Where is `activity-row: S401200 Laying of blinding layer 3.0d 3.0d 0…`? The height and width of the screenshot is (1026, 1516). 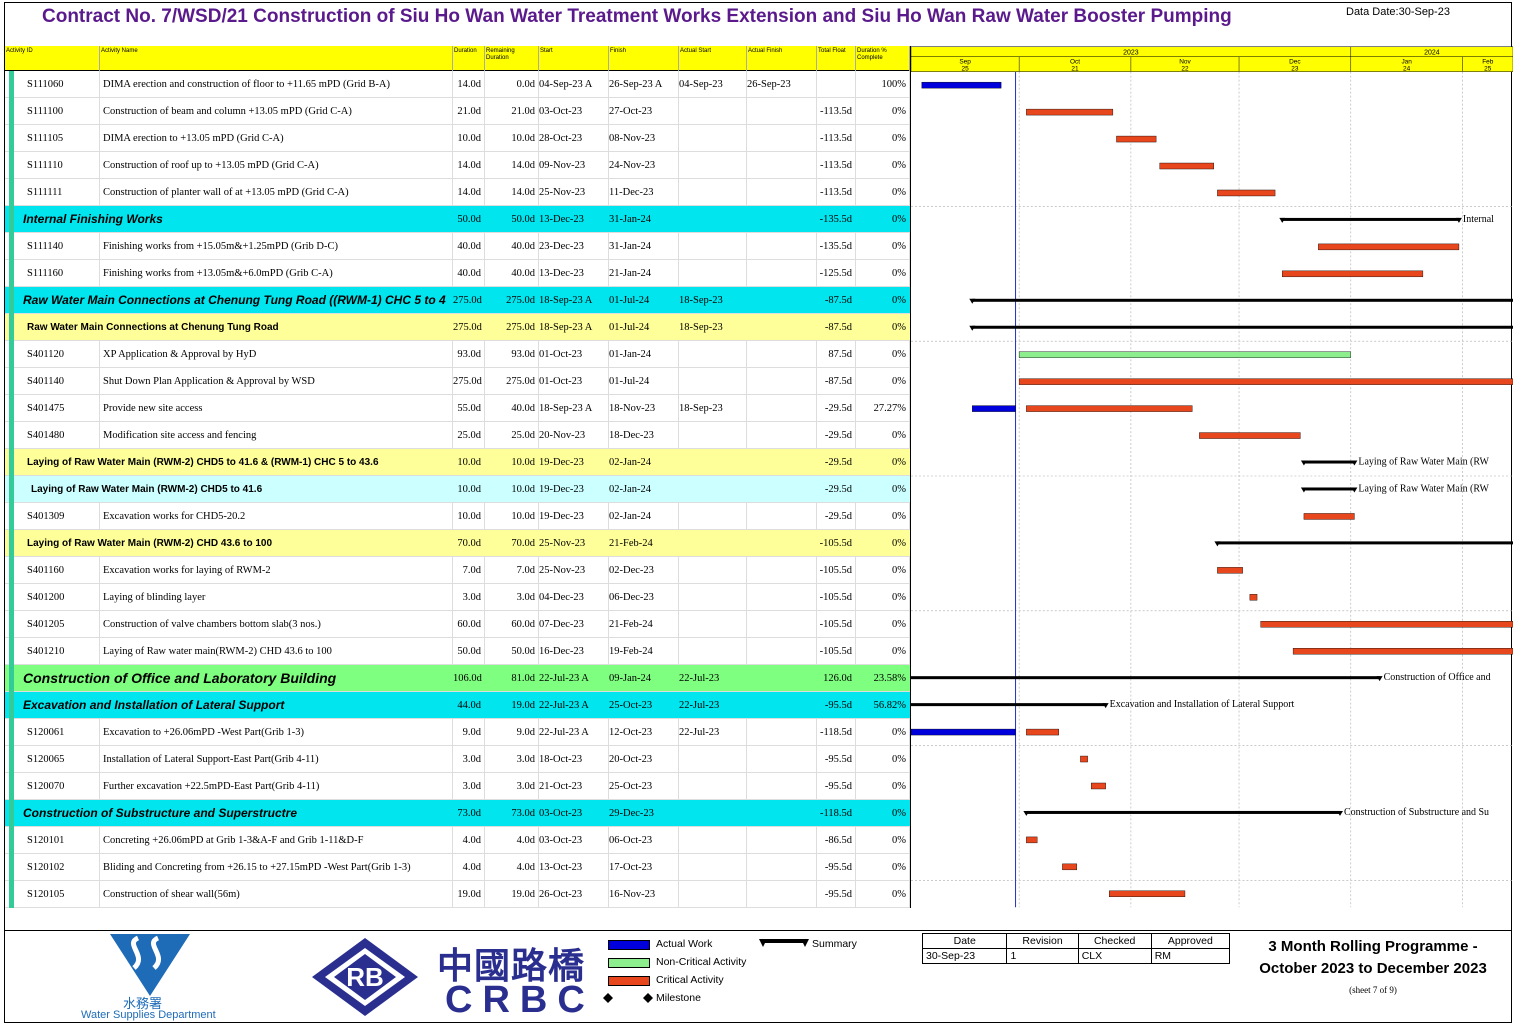 activity-row: S401200 Laying of blinding layer 3.0d 3.0d 0… is located at coordinates (457, 597).